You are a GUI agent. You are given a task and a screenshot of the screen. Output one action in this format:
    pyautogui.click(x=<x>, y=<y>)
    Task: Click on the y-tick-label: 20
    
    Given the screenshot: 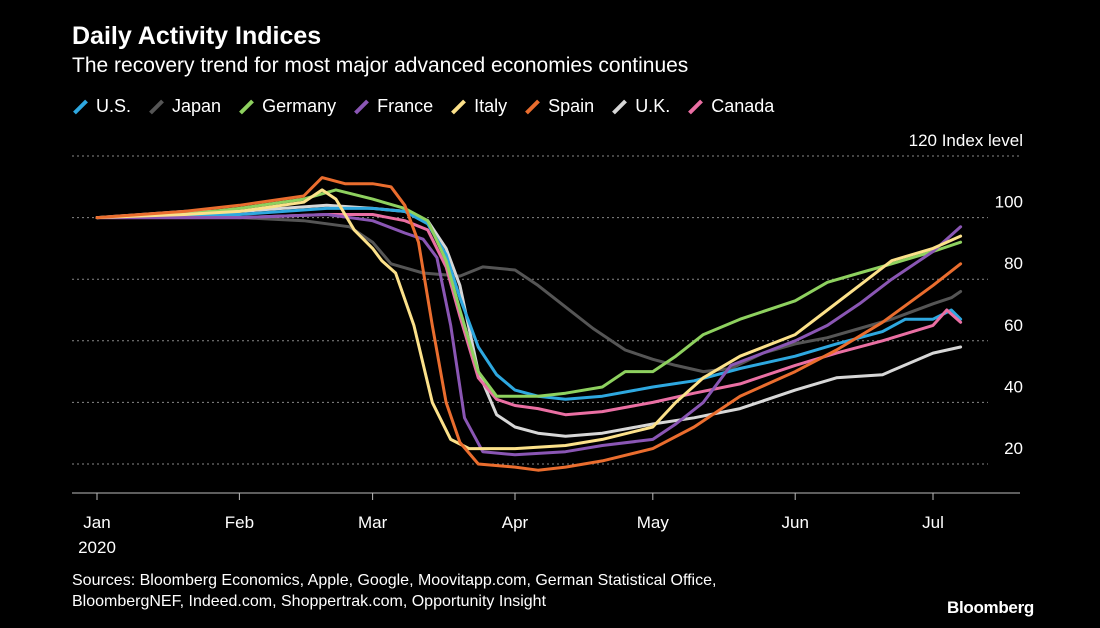 What is the action you would take?
    pyautogui.click(x=1013, y=448)
    